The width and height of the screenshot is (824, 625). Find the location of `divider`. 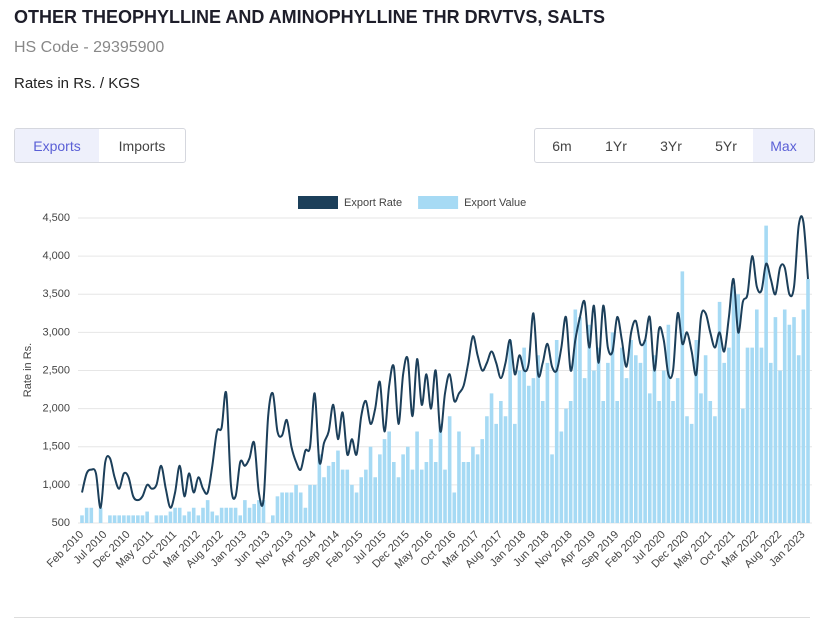

divider is located at coordinates (412, 617).